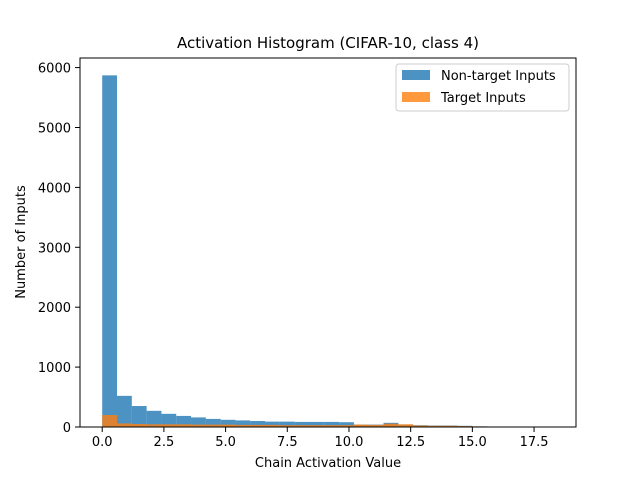 This screenshot has width=640, height=480. I want to click on y-axis-label: Number of Inputs, so click(21, 242).